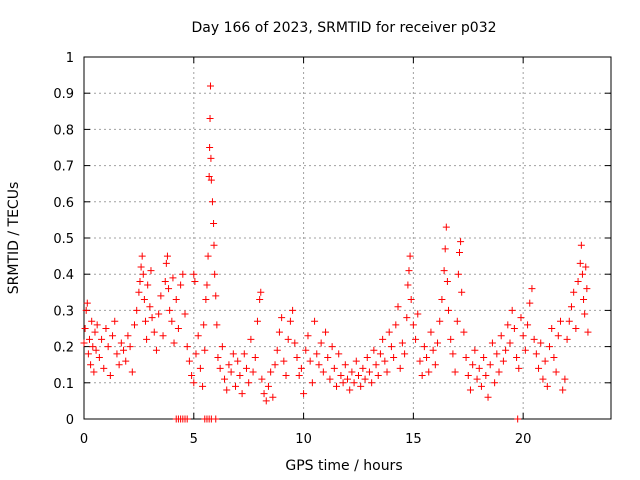 This screenshot has height=480, width=640. I want to click on x-axis-label: GPS time / hours, so click(343, 466).